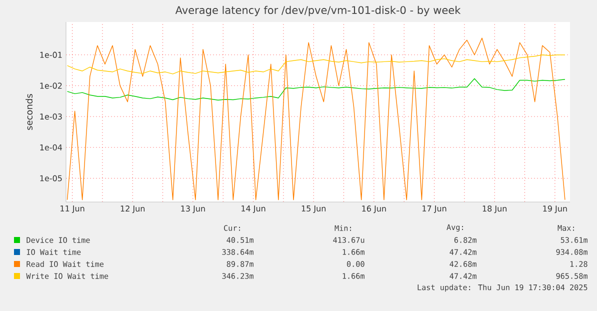  What do you see at coordinates (51, 117) in the screenshot?
I see `y-tick-label: 1e-03` at bounding box center [51, 117].